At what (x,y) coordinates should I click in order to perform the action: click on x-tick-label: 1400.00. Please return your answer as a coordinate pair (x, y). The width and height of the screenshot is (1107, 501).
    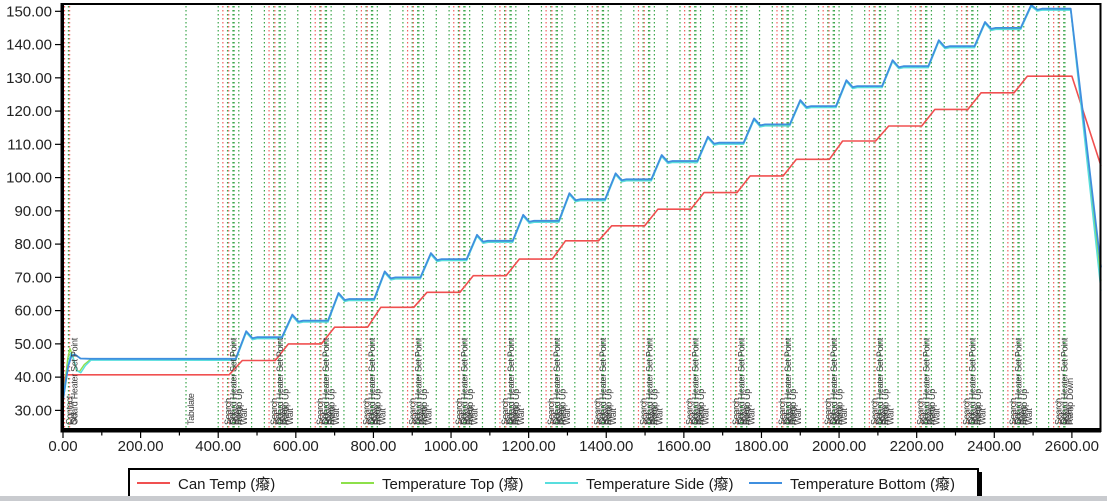
    Looking at the image, I should click on (606, 446).